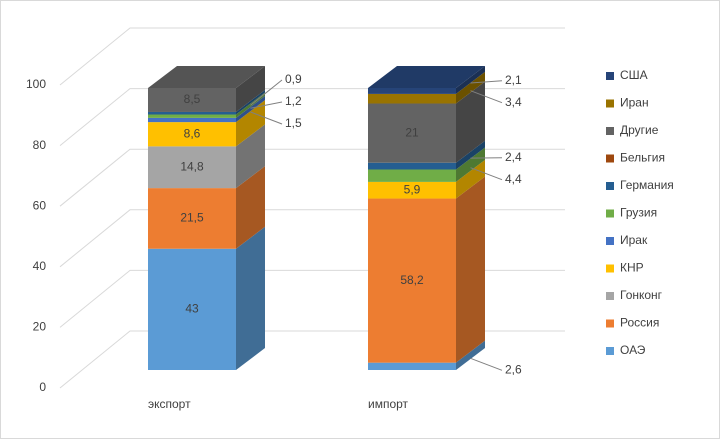  Describe the element at coordinates (169, 404) in the screenshot. I see `x-tick-label: экспорт` at that location.